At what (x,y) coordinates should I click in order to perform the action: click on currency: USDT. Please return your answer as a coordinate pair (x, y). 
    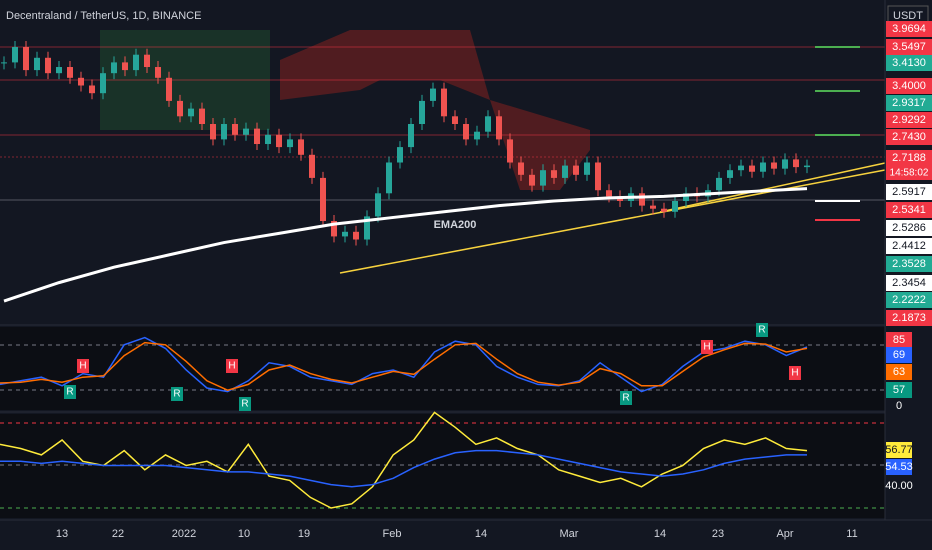
    Looking at the image, I should click on (908, 16).